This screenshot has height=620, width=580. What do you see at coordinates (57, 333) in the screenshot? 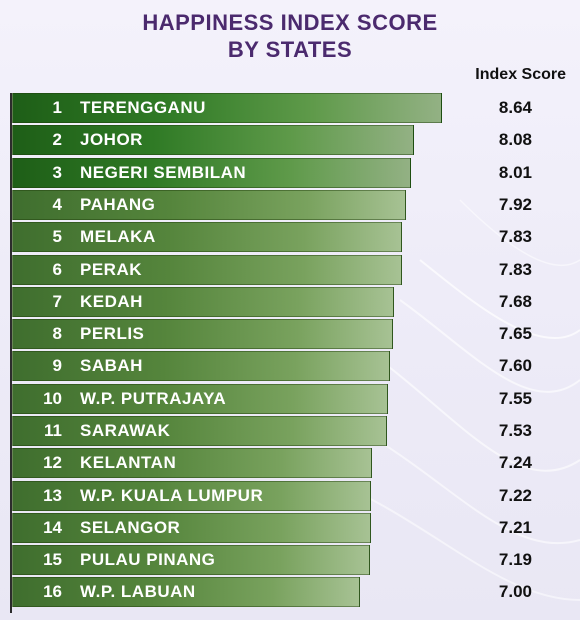
I see `rank-label: 8` at bounding box center [57, 333].